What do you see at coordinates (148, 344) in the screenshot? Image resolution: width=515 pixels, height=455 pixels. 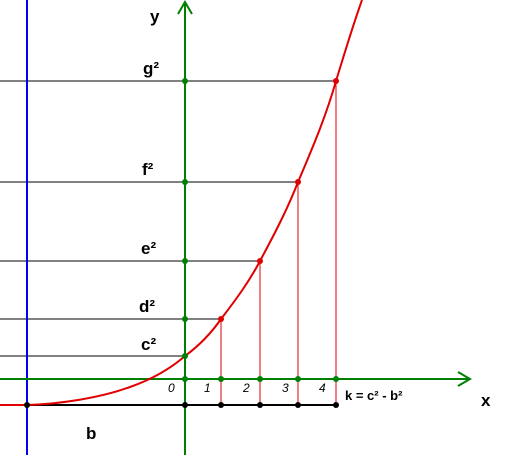 I see `level-label: c²` at bounding box center [148, 344].